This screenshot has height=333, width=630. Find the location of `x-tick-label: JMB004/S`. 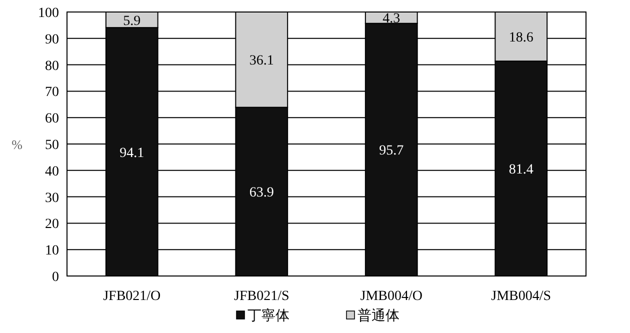

x-tick-label: JMB004/S is located at coordinates (521, 296).